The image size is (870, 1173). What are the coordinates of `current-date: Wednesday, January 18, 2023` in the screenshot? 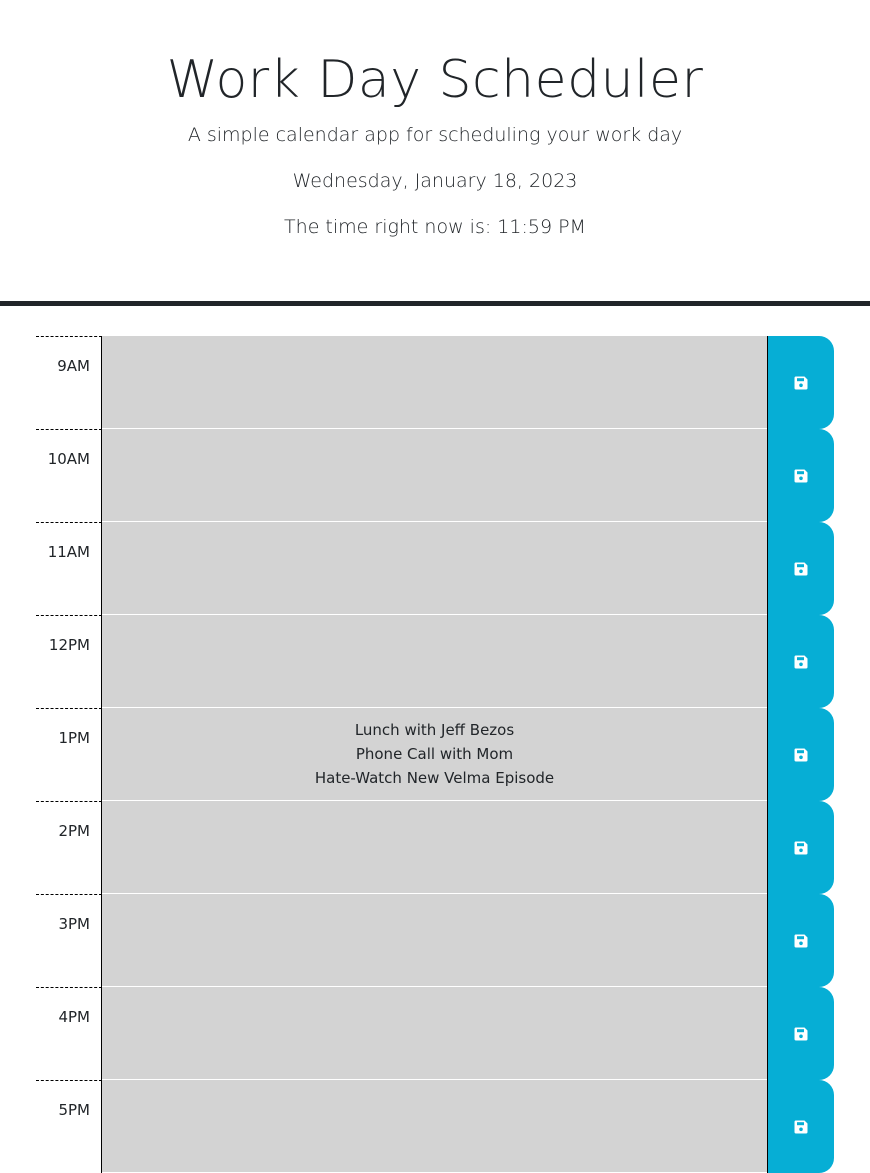 It's located at (435, 181).